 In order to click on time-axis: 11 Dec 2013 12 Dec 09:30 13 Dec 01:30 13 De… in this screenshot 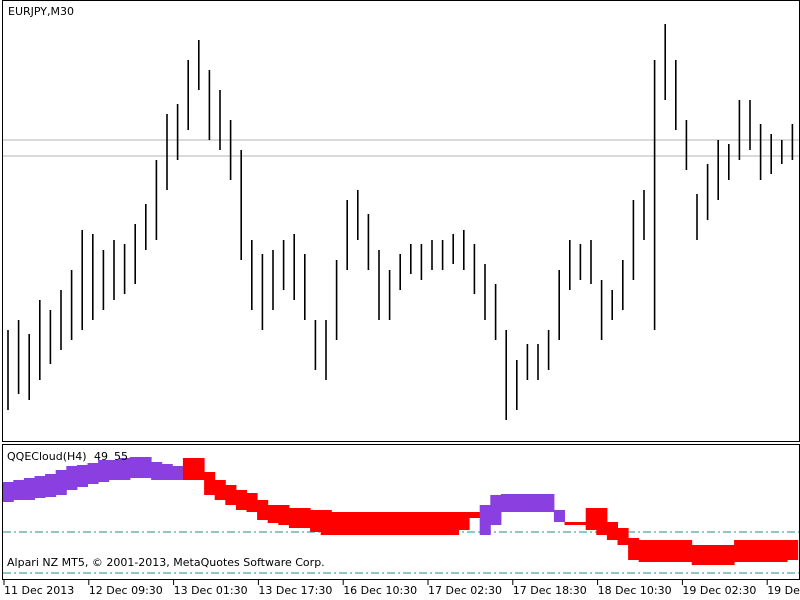, I will do `click(401, 588)`.